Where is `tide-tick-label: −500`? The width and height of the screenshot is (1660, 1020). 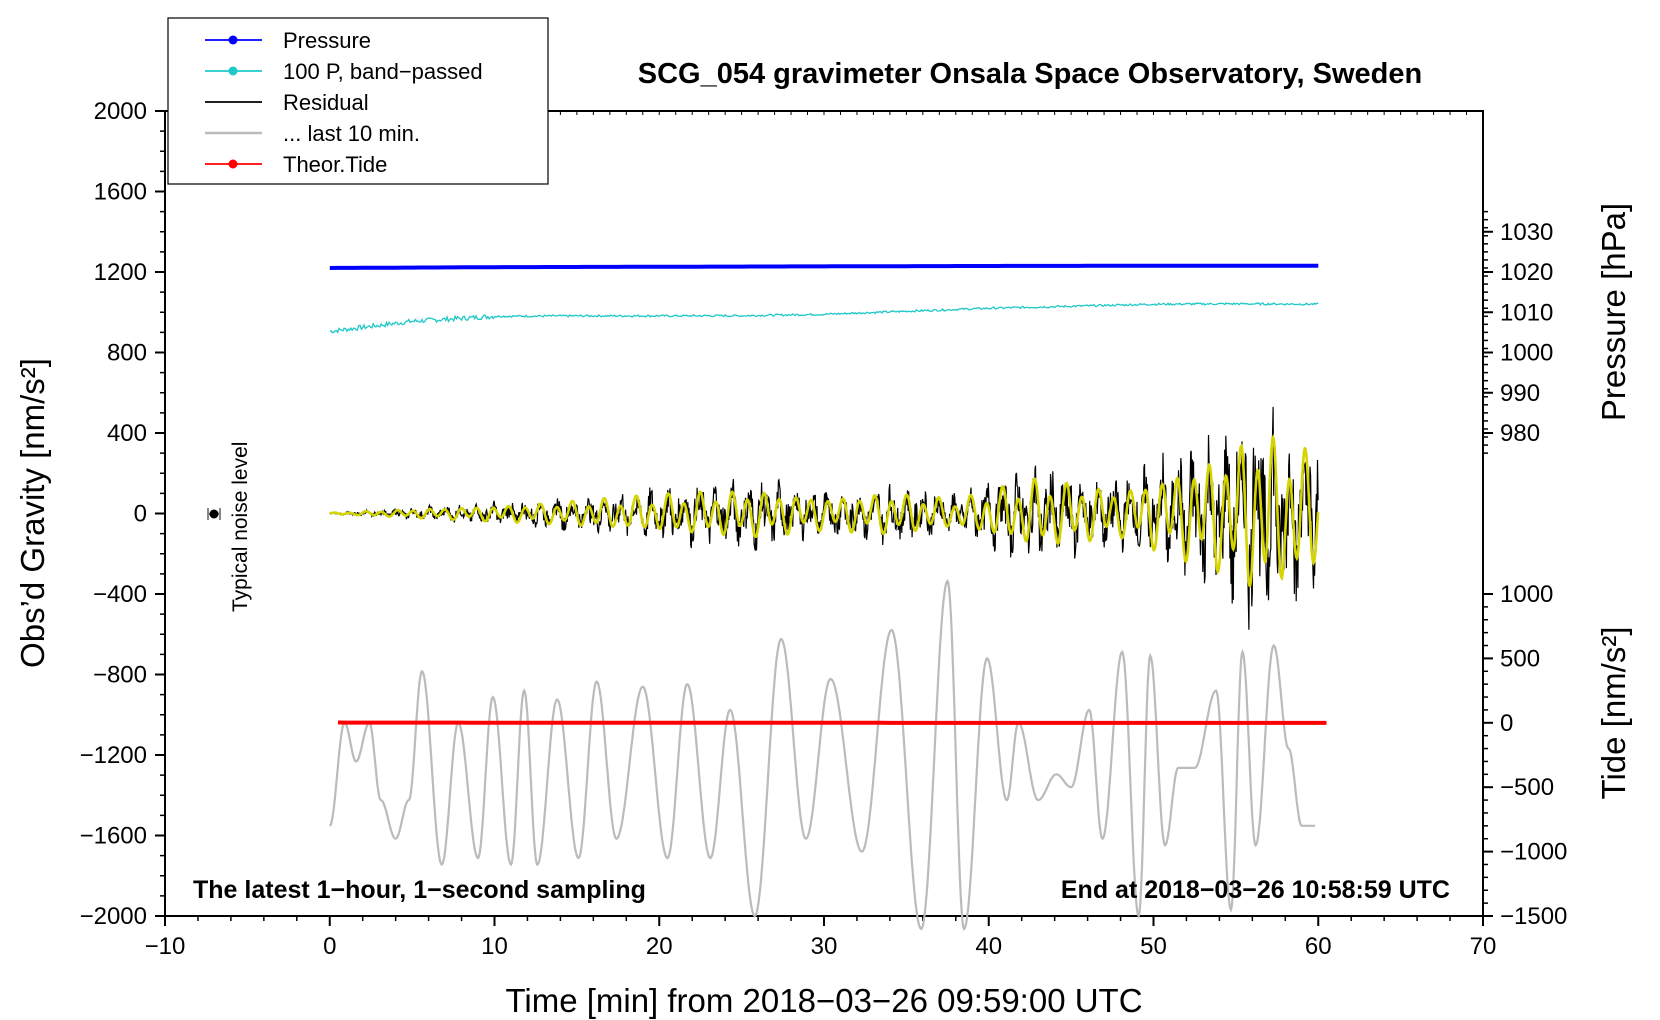
tide-tick-label: −500 is located at coordinates (1527, 787).